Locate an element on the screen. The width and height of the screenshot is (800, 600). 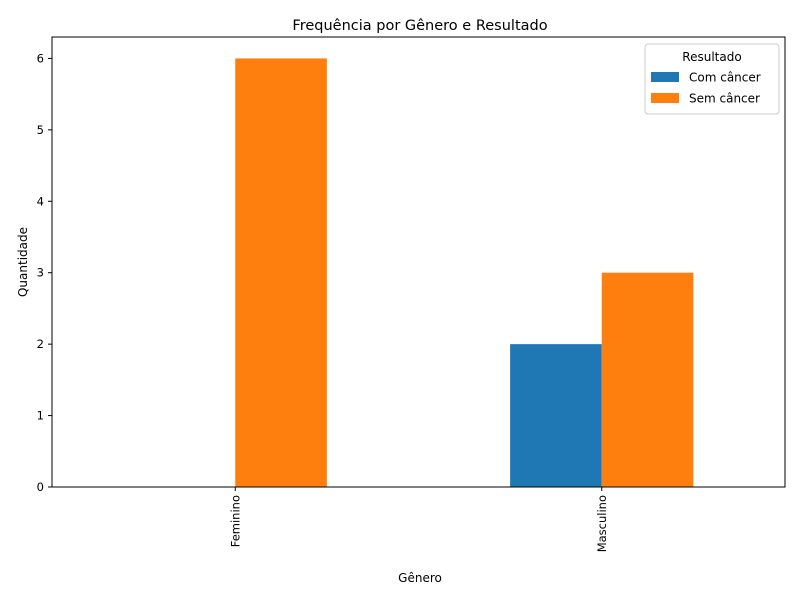
x-tick-label: Masculino is located at coordinates (602, 523).